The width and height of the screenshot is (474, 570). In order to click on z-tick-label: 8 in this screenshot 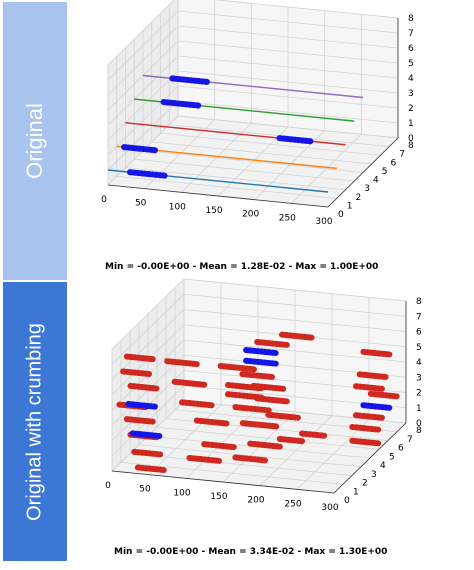, I will do `click(419, 302)`.